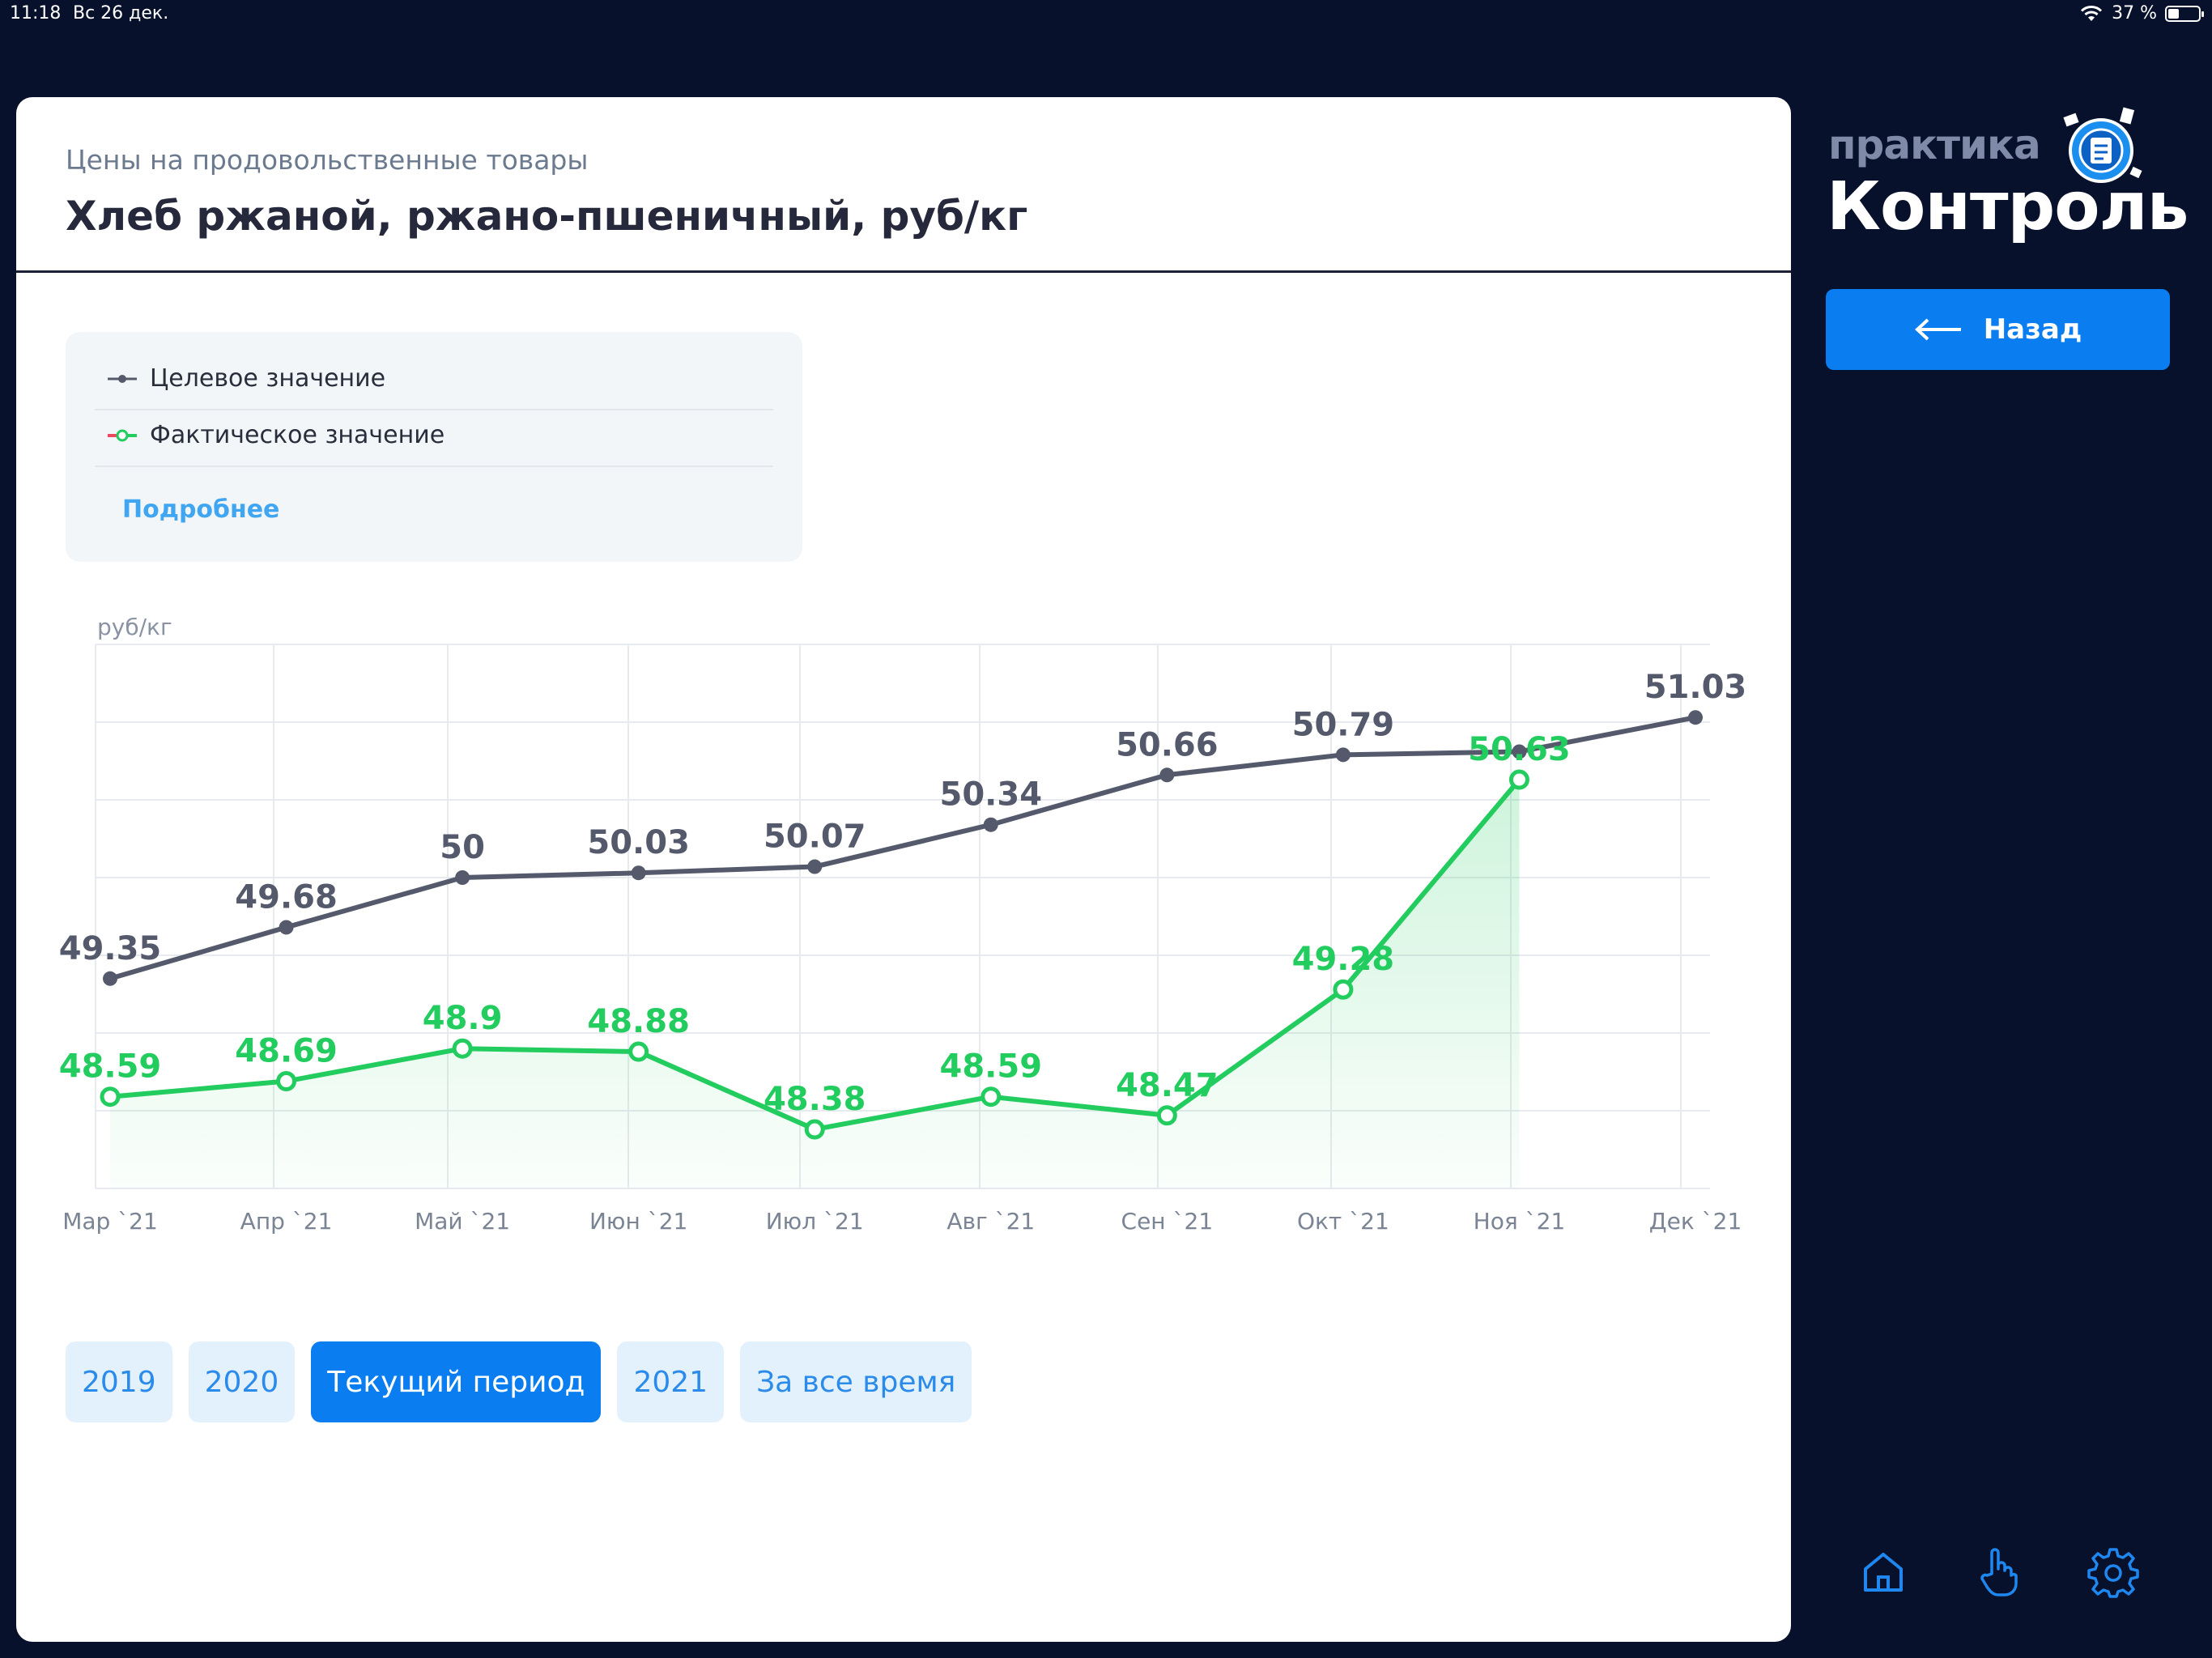 This screenshot has width=2212, height=1658. What do you see at coordinates (1343, 1221) in the screenshot?
I see `x-tick-label: Окт `21` at bounding box center [1343, 1221].